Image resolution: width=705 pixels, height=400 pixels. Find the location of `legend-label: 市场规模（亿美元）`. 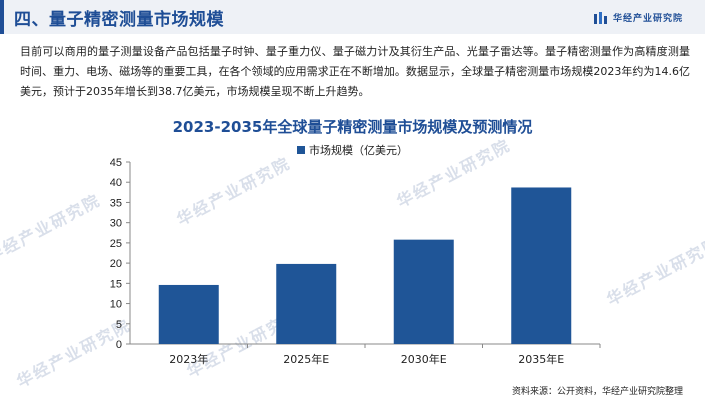

legend-label: 市场规模（亿美元） is located at coordinates (358, 150).